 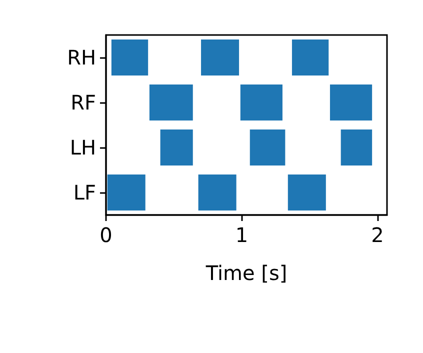 I want to click on x-axis-title: Time [s], so click(x=246, y=273).